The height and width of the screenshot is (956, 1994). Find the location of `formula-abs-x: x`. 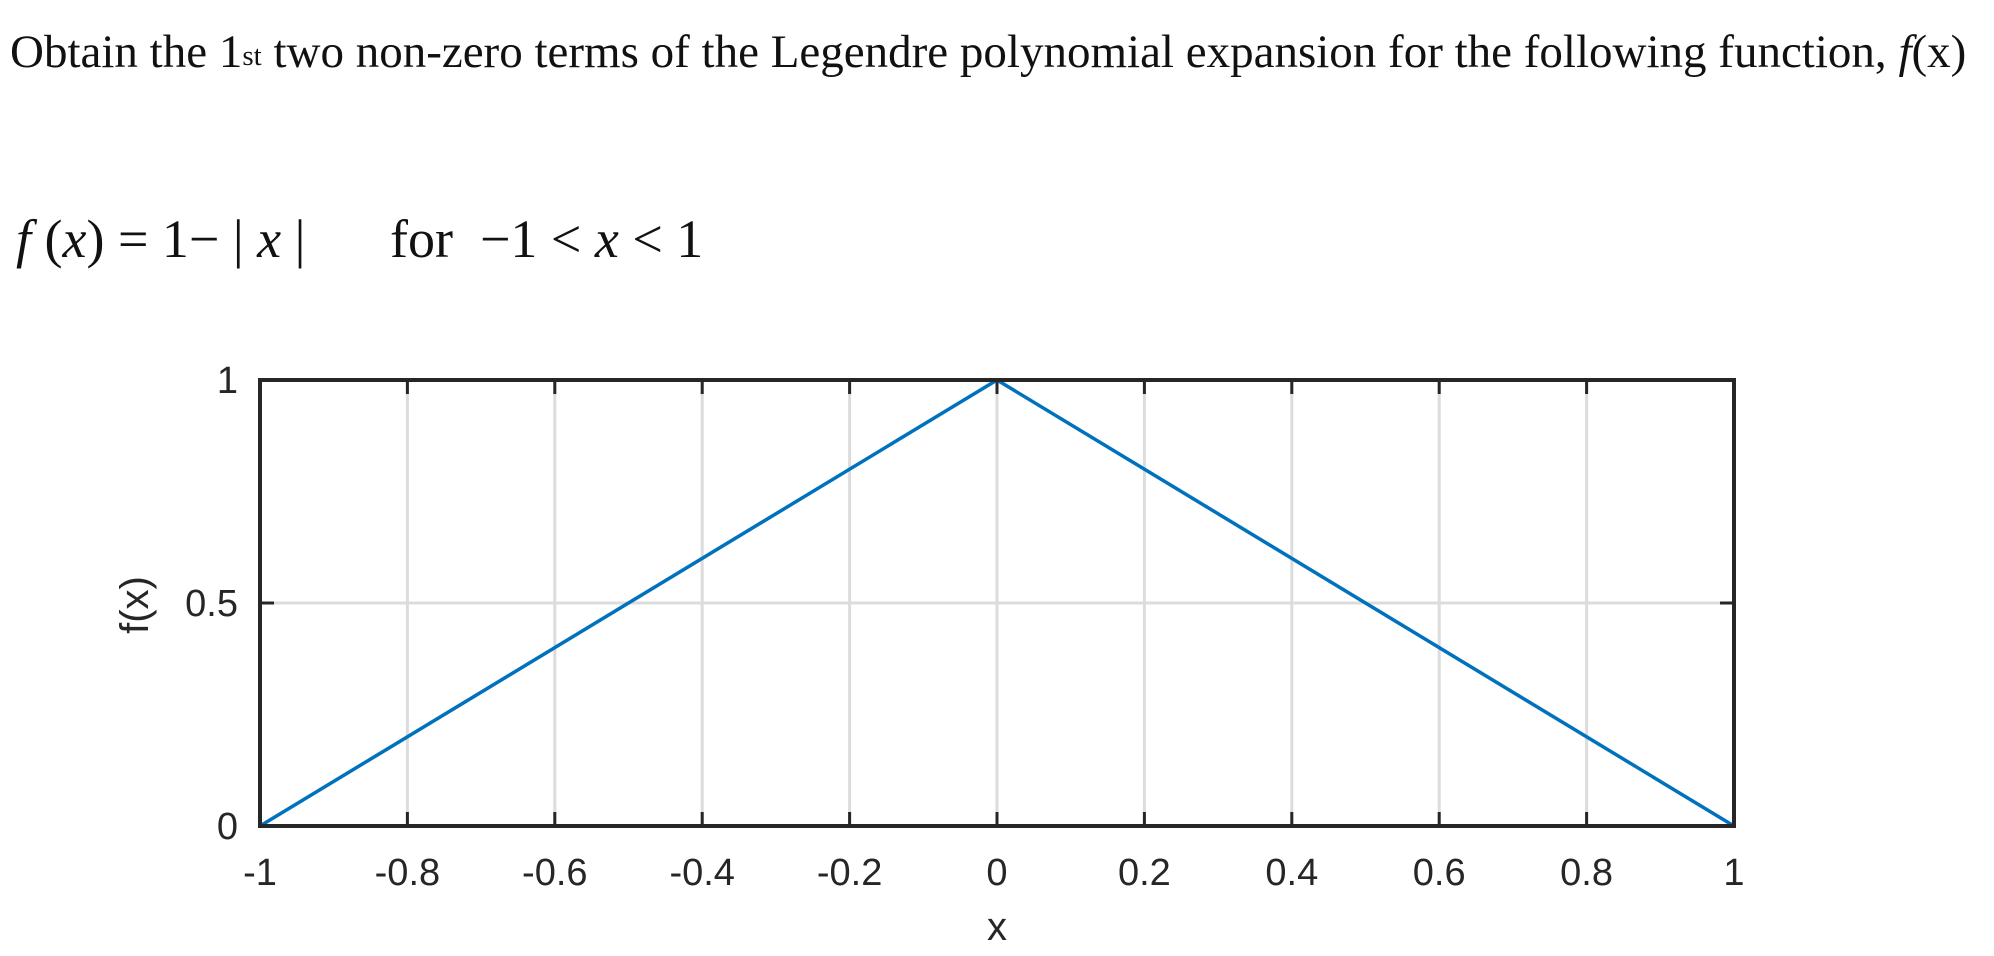

formula-abs-x: x is located at coordinates (269, 239).